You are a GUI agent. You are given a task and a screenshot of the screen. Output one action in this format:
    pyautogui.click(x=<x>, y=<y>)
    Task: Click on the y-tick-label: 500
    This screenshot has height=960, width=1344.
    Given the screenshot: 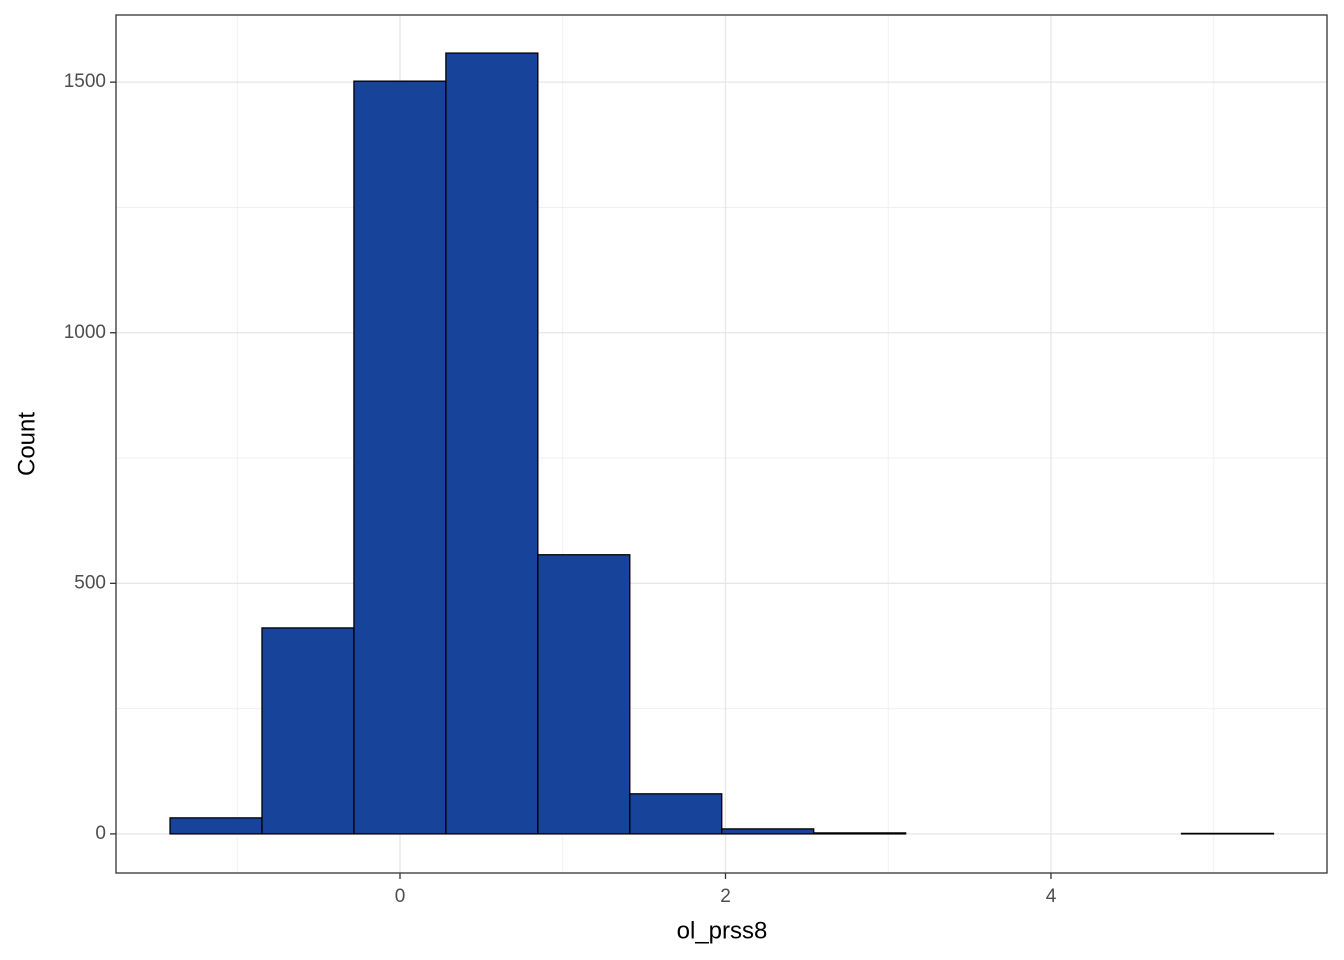 What is the action you would take?
    pyautogui.click(x=90, y=582)
    